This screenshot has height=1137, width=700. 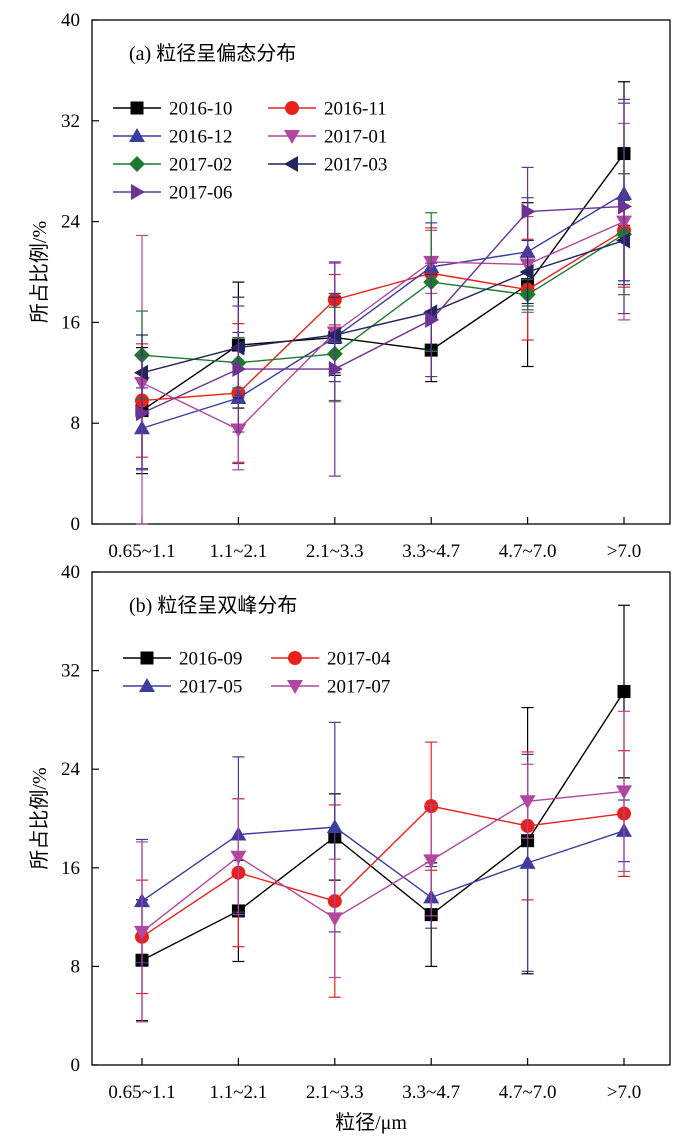 What do you see at coordinates (212, 53) in the screenshot?
I see `panel-title: (a) 粒径呈偏态分布` at bounding box center [212, 53].